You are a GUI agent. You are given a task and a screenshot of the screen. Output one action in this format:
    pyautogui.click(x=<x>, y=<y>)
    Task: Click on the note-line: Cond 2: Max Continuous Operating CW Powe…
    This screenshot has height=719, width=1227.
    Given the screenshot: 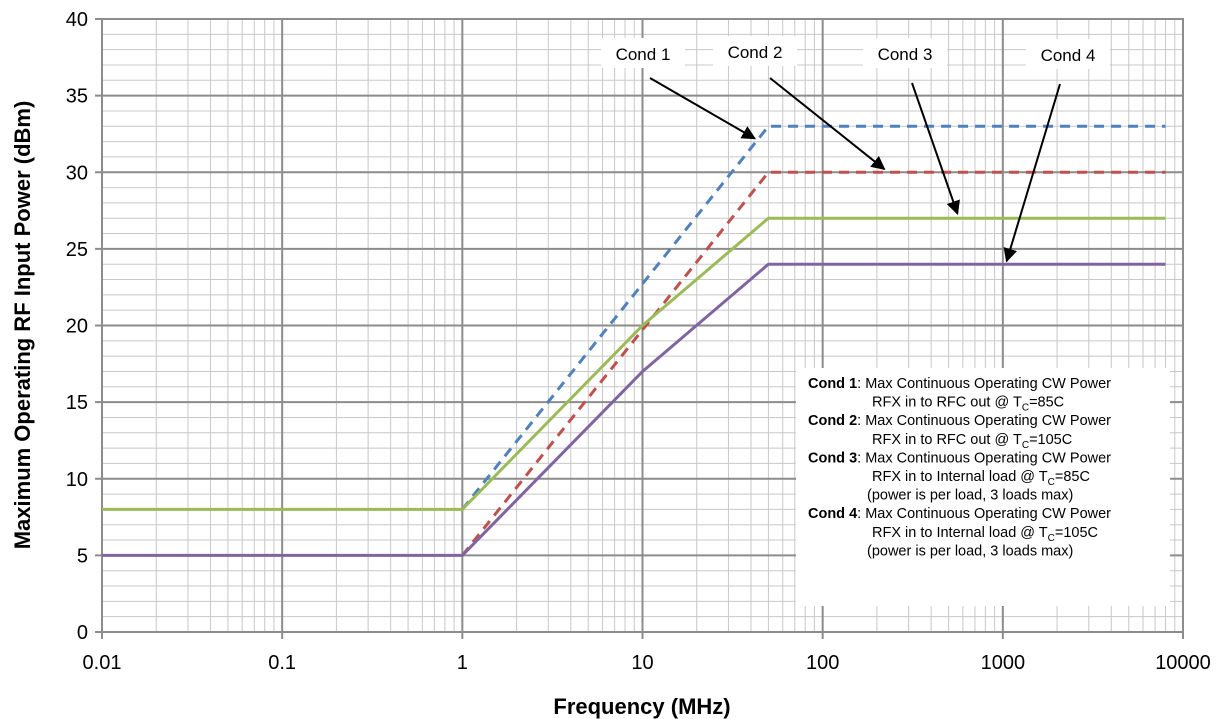 What is the action you would take?
    pyautogui.click(x=959, y=421)
    